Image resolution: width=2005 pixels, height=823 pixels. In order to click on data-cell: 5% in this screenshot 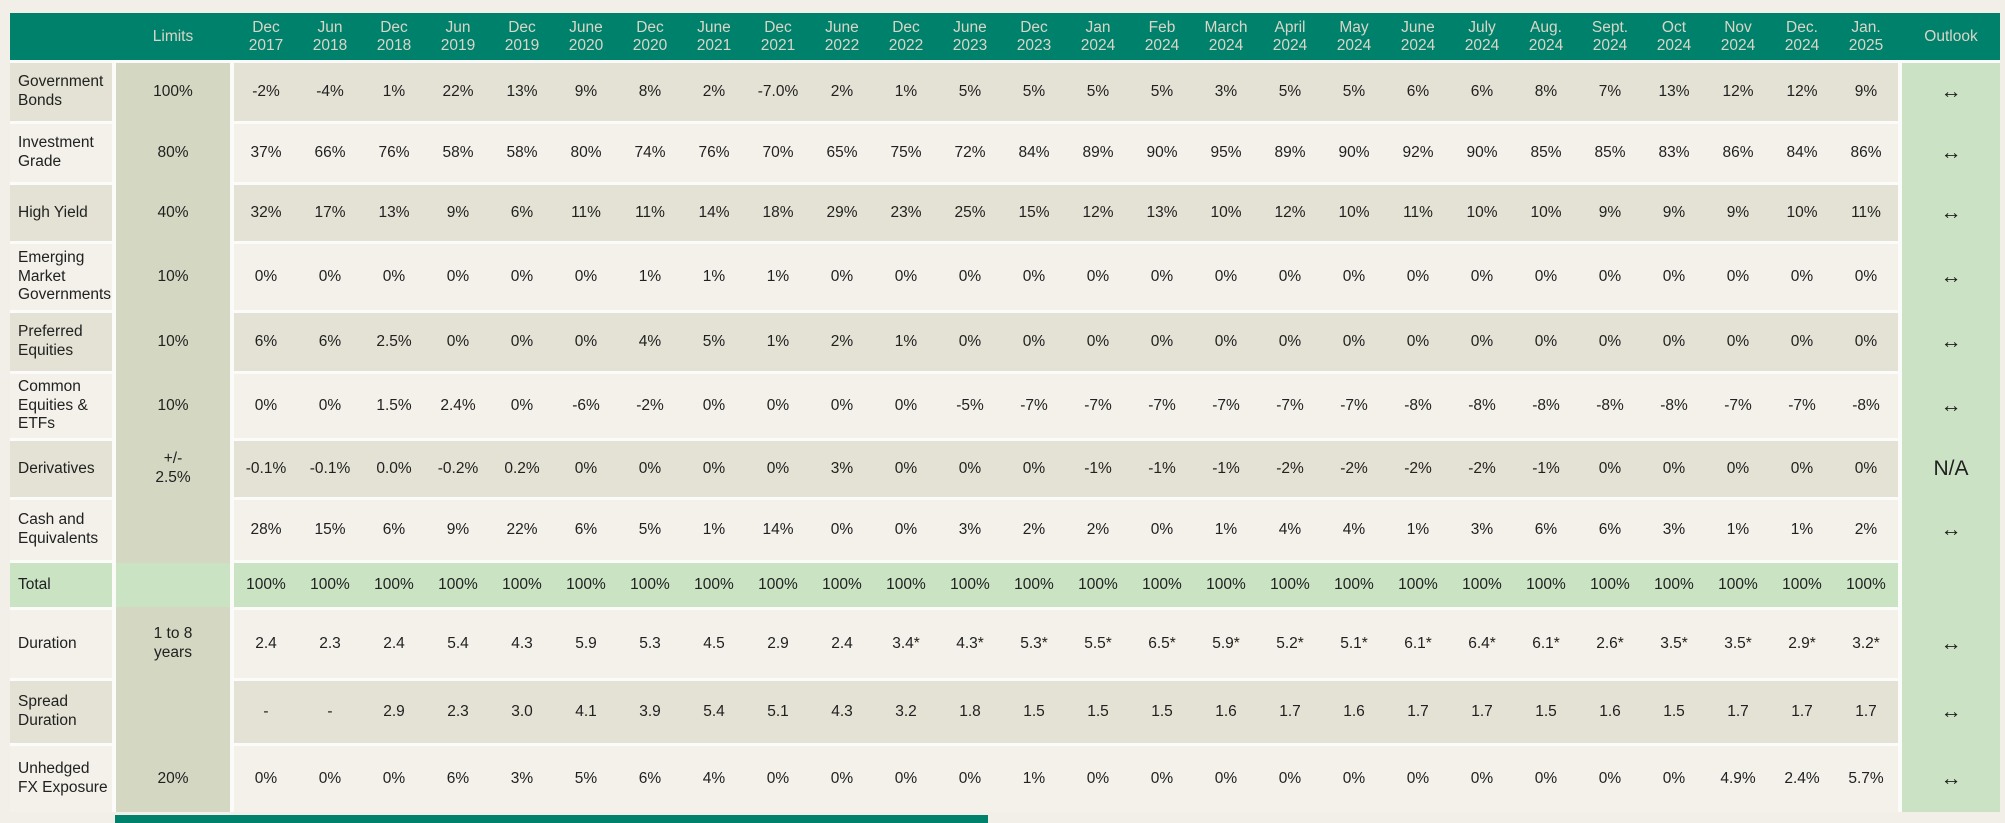, I will do `click(1354, 91)`.